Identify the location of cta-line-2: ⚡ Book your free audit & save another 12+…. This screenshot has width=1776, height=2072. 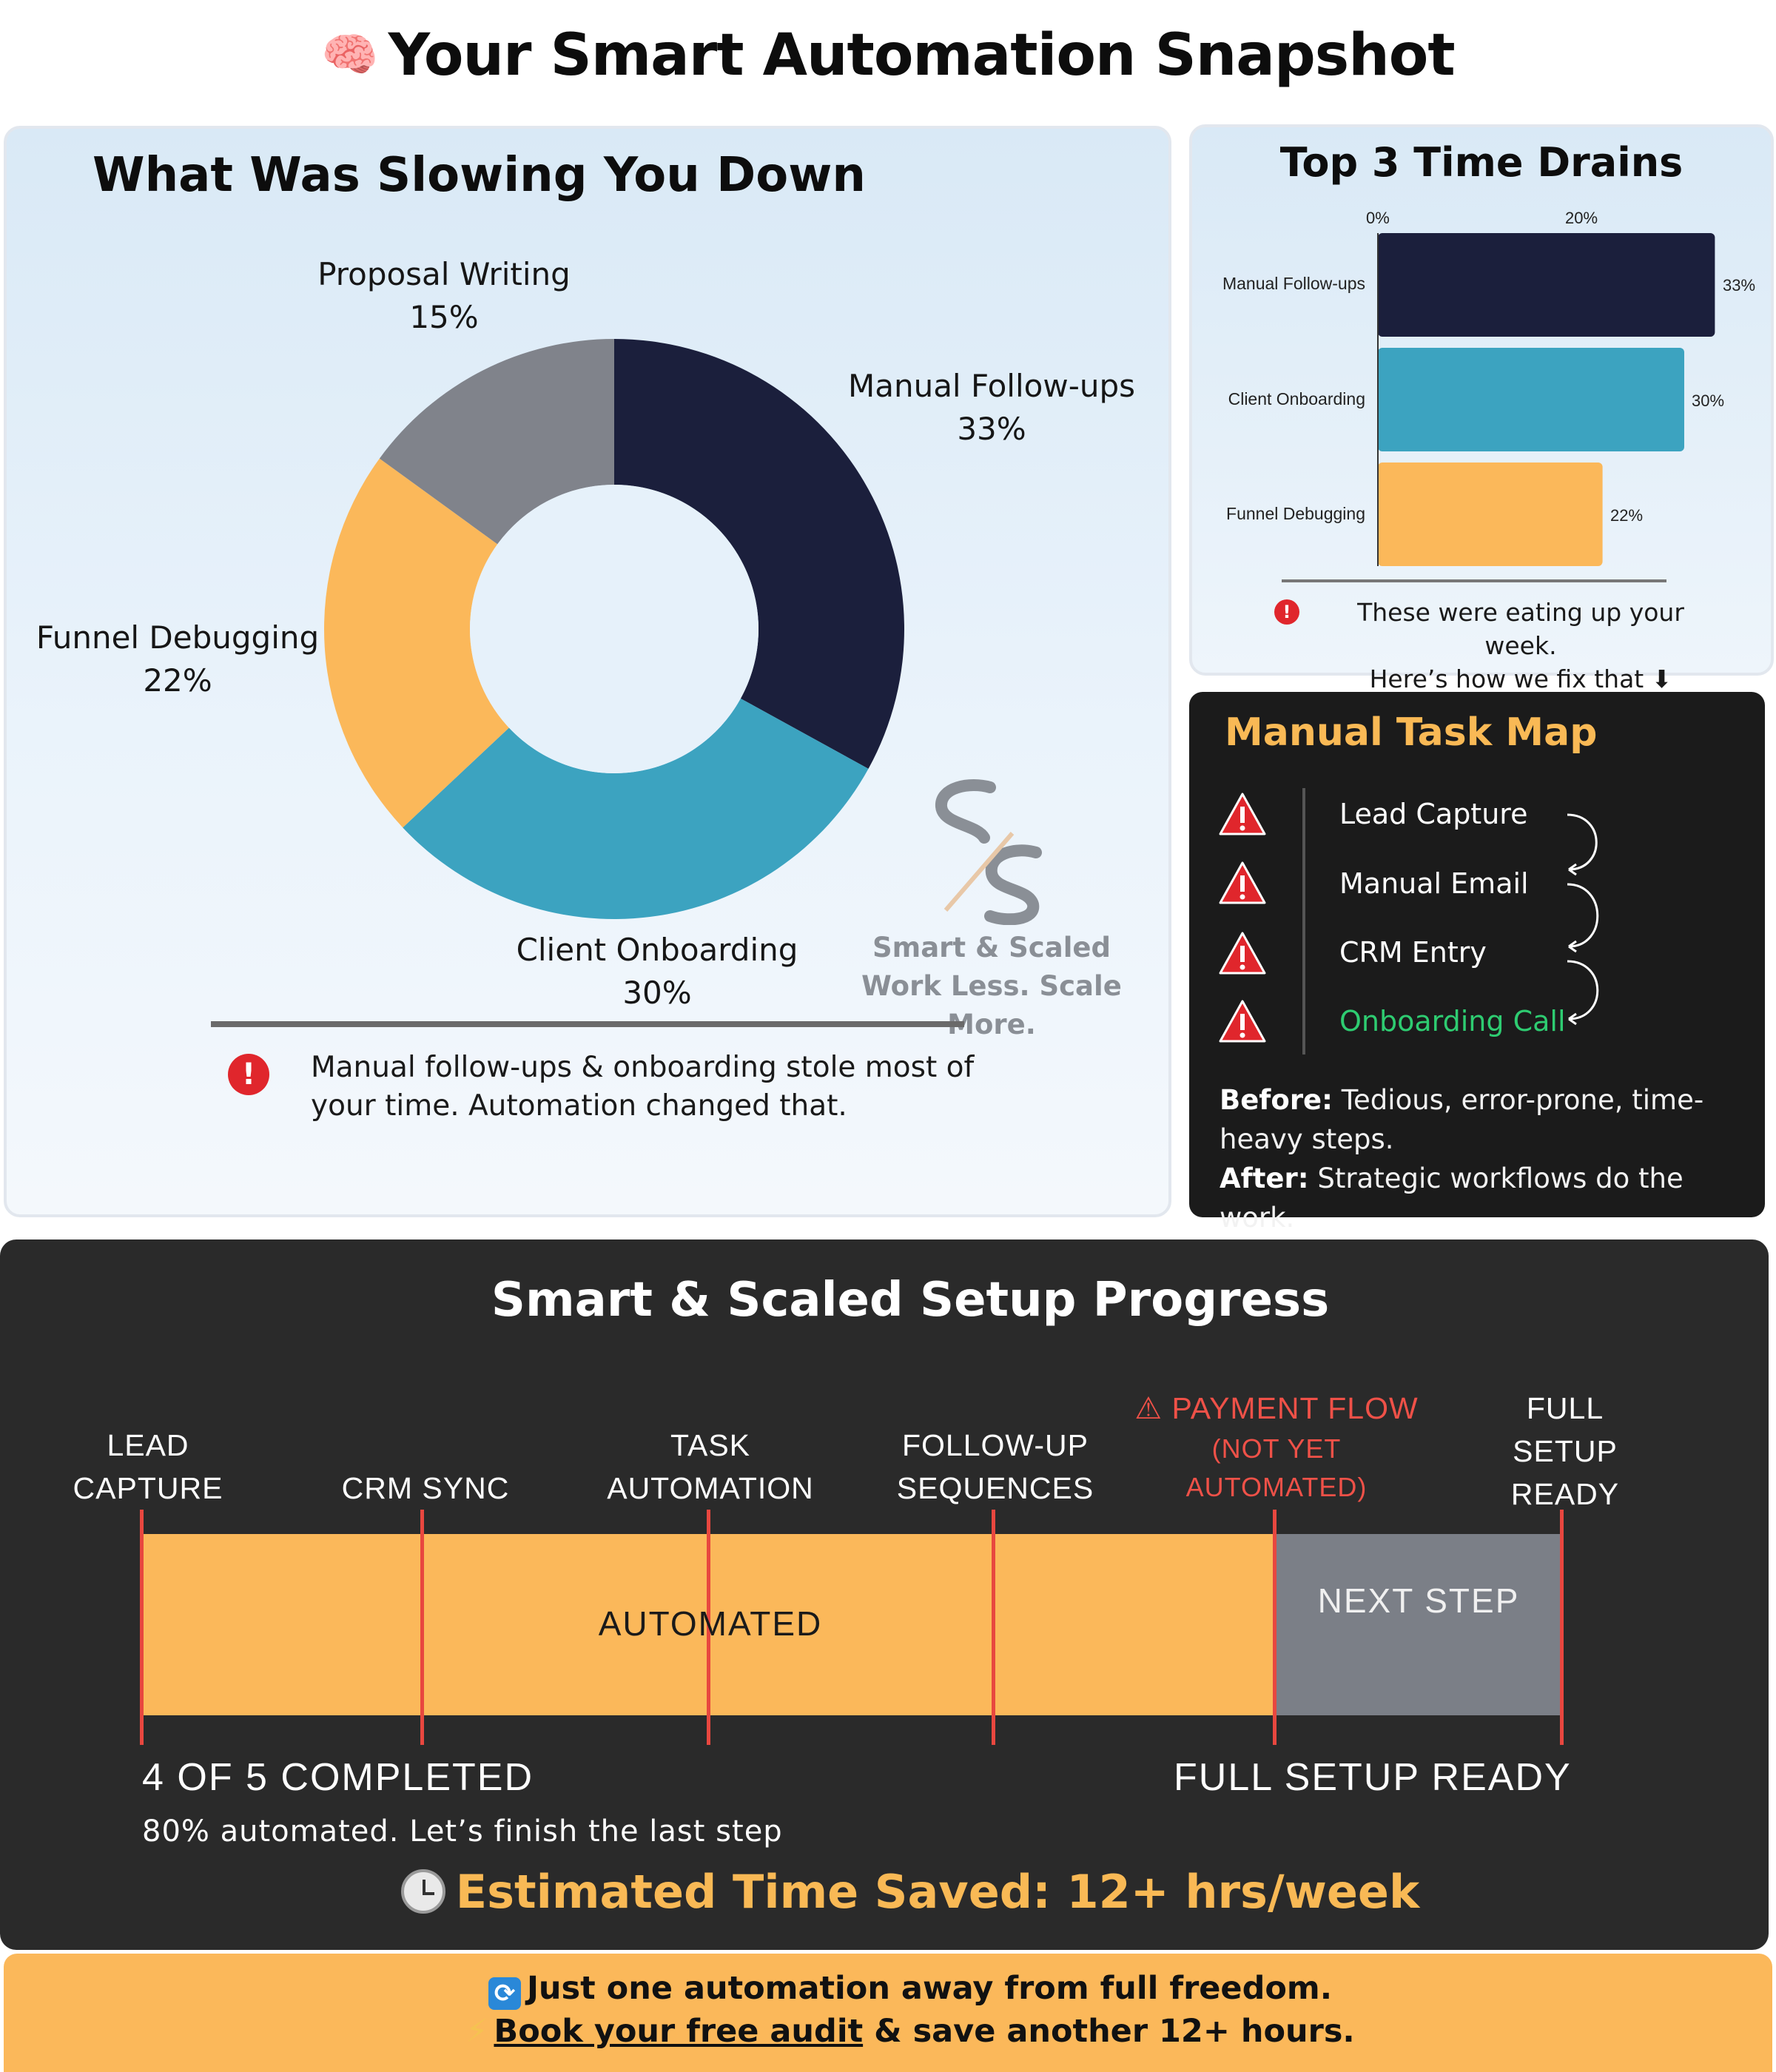
(888, 2031).